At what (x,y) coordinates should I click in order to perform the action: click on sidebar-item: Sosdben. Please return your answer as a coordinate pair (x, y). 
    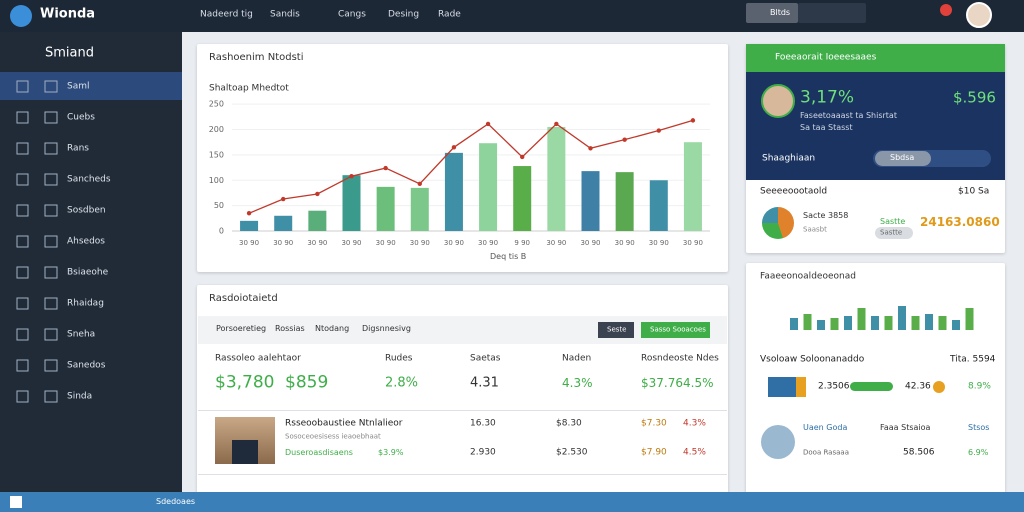
    Looking at the image, I should click on (86, 210).